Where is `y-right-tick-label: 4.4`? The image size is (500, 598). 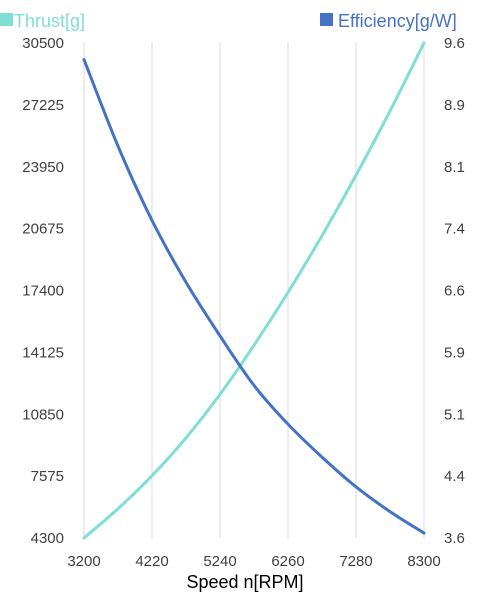
y-right-tick-label: 4.4 is located at coordinates (454, 476).